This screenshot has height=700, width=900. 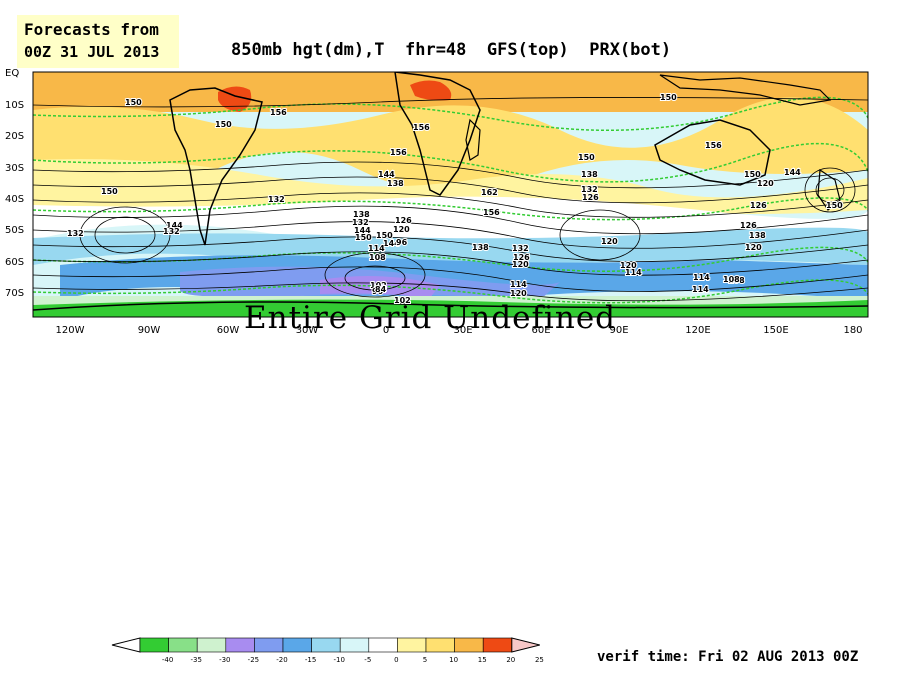 I want to click on coldest-band, so click(x=380, y=287).